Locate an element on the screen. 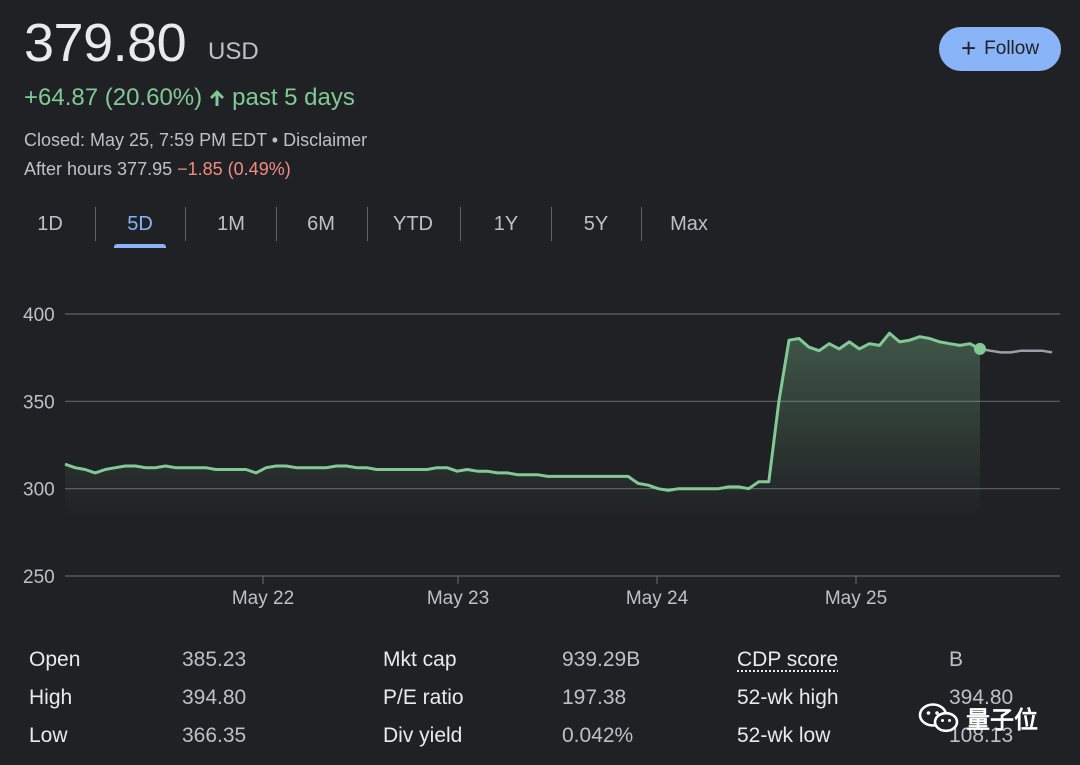  tab-label: 5Y is located at coordinates (596, 223).